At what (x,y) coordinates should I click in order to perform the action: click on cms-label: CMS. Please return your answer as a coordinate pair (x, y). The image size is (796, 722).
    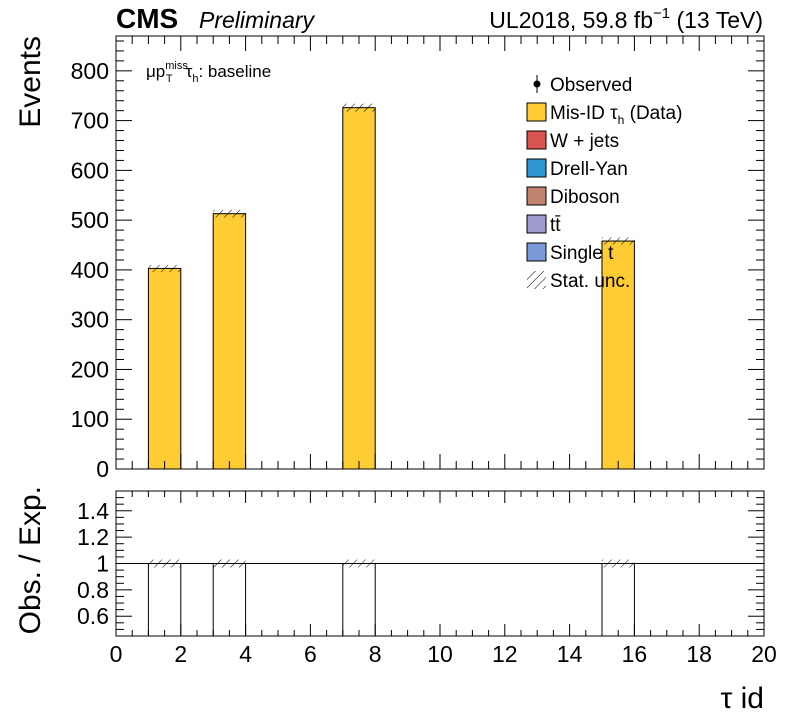
    Looking at the image, I should click on (147, 18).